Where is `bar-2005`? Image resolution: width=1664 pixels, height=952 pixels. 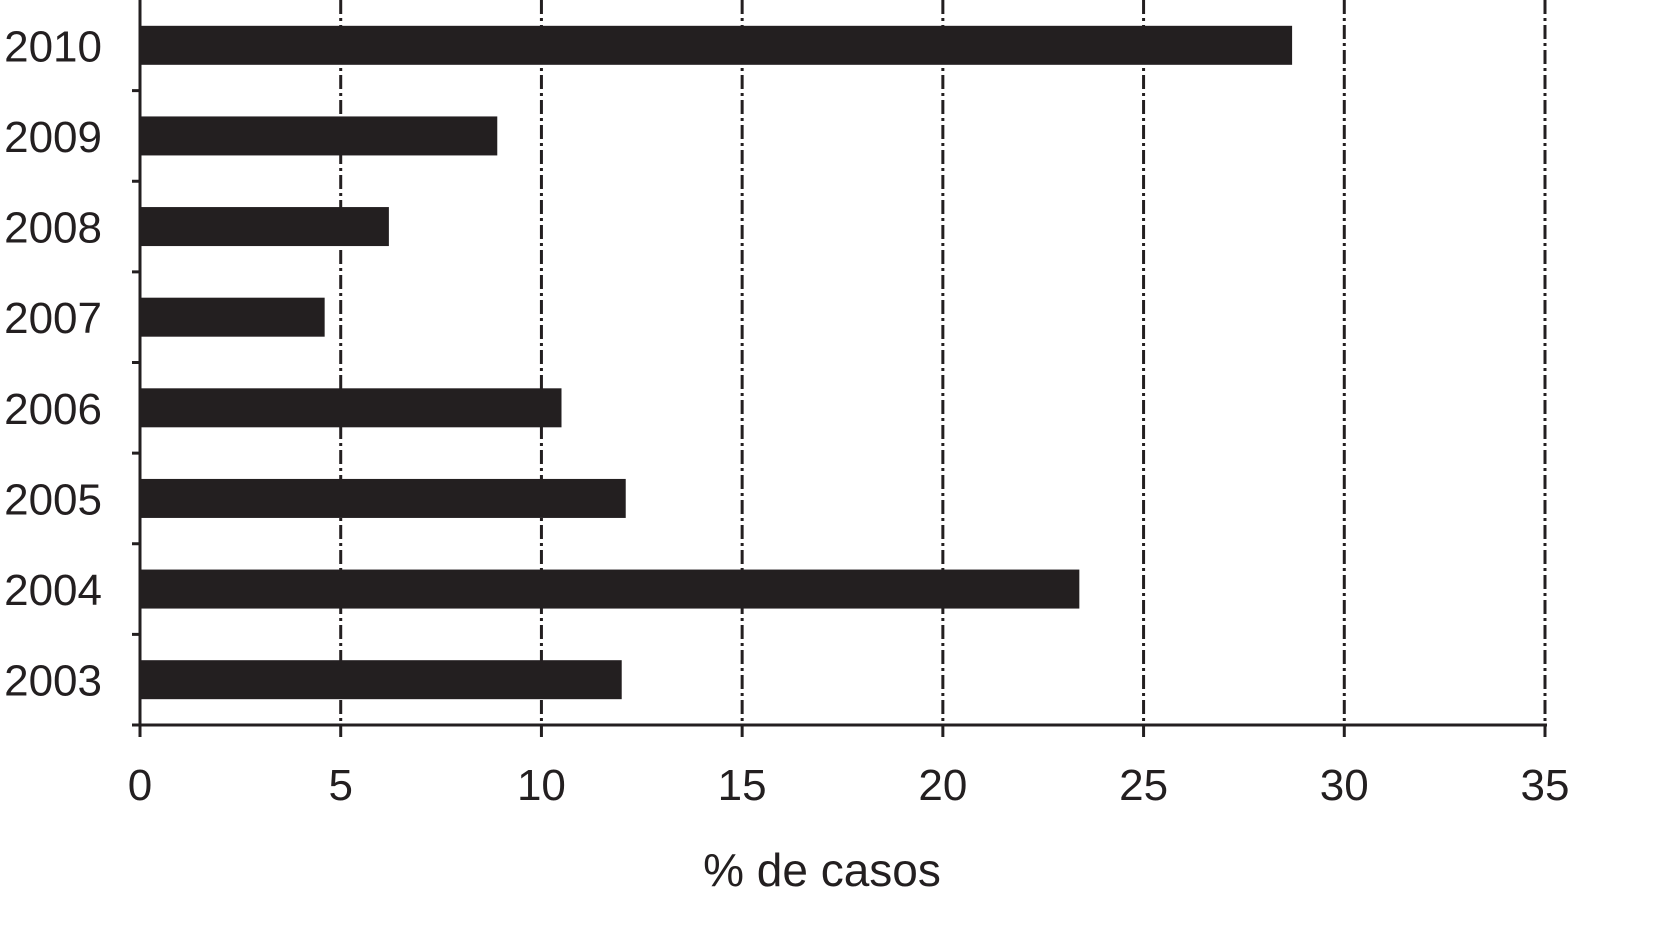 bar-2005 is located at coordinates (383, 498).